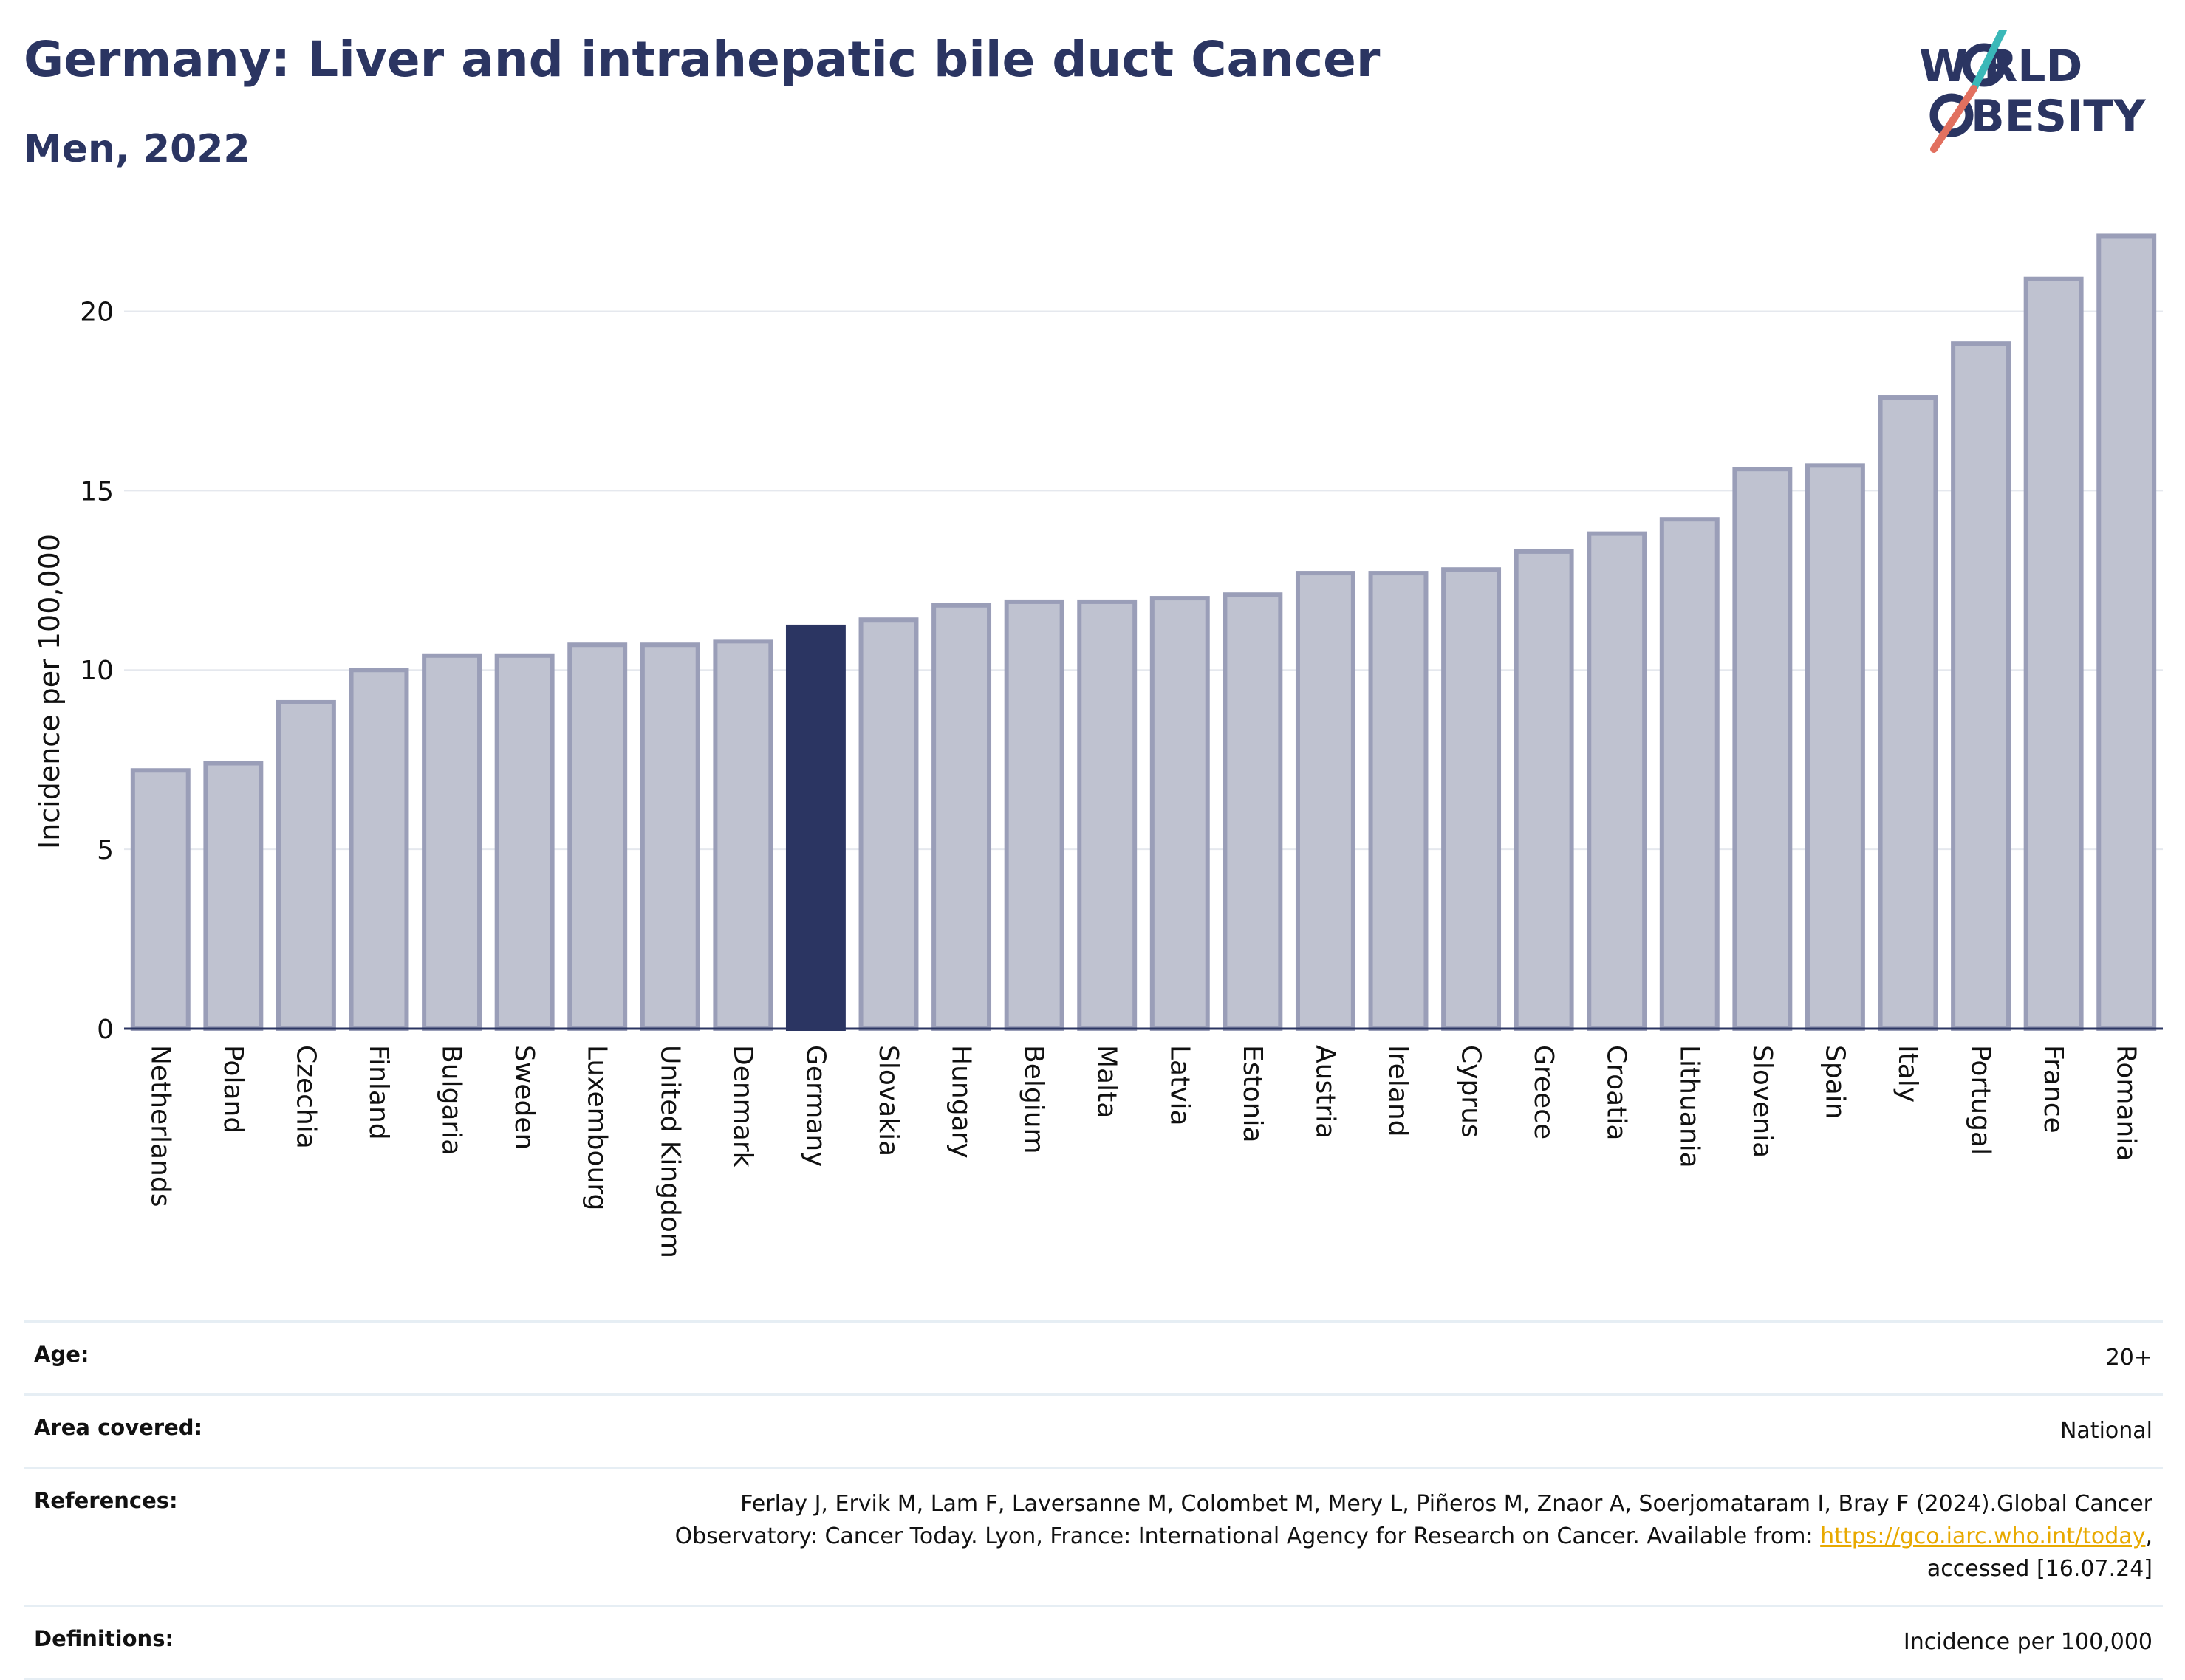  I want to click on x-tick-label: France, so click(2053, 1090).